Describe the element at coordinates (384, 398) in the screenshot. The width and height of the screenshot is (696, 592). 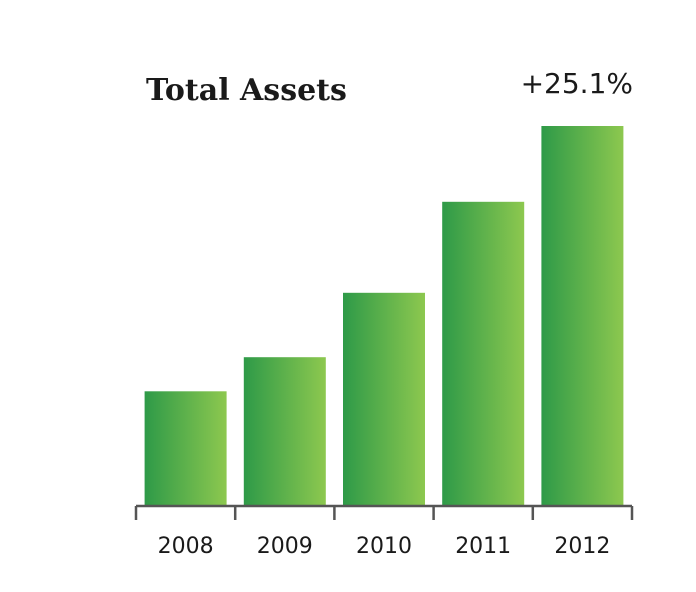
I see `bar-2010` at that location.